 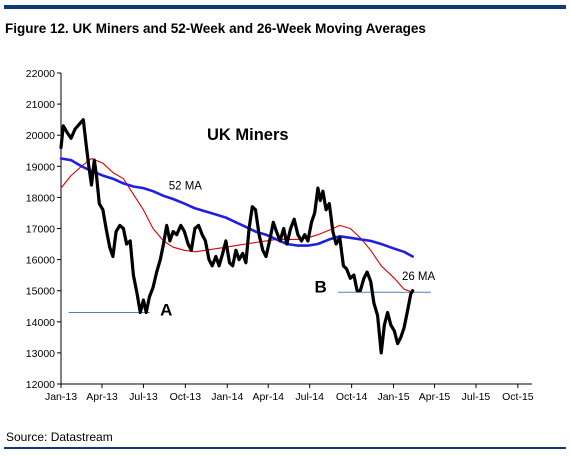 What do you see at coordinates (249, 302) in the screenshot?
I see `reference-lines` at bounding box center [249, 302].